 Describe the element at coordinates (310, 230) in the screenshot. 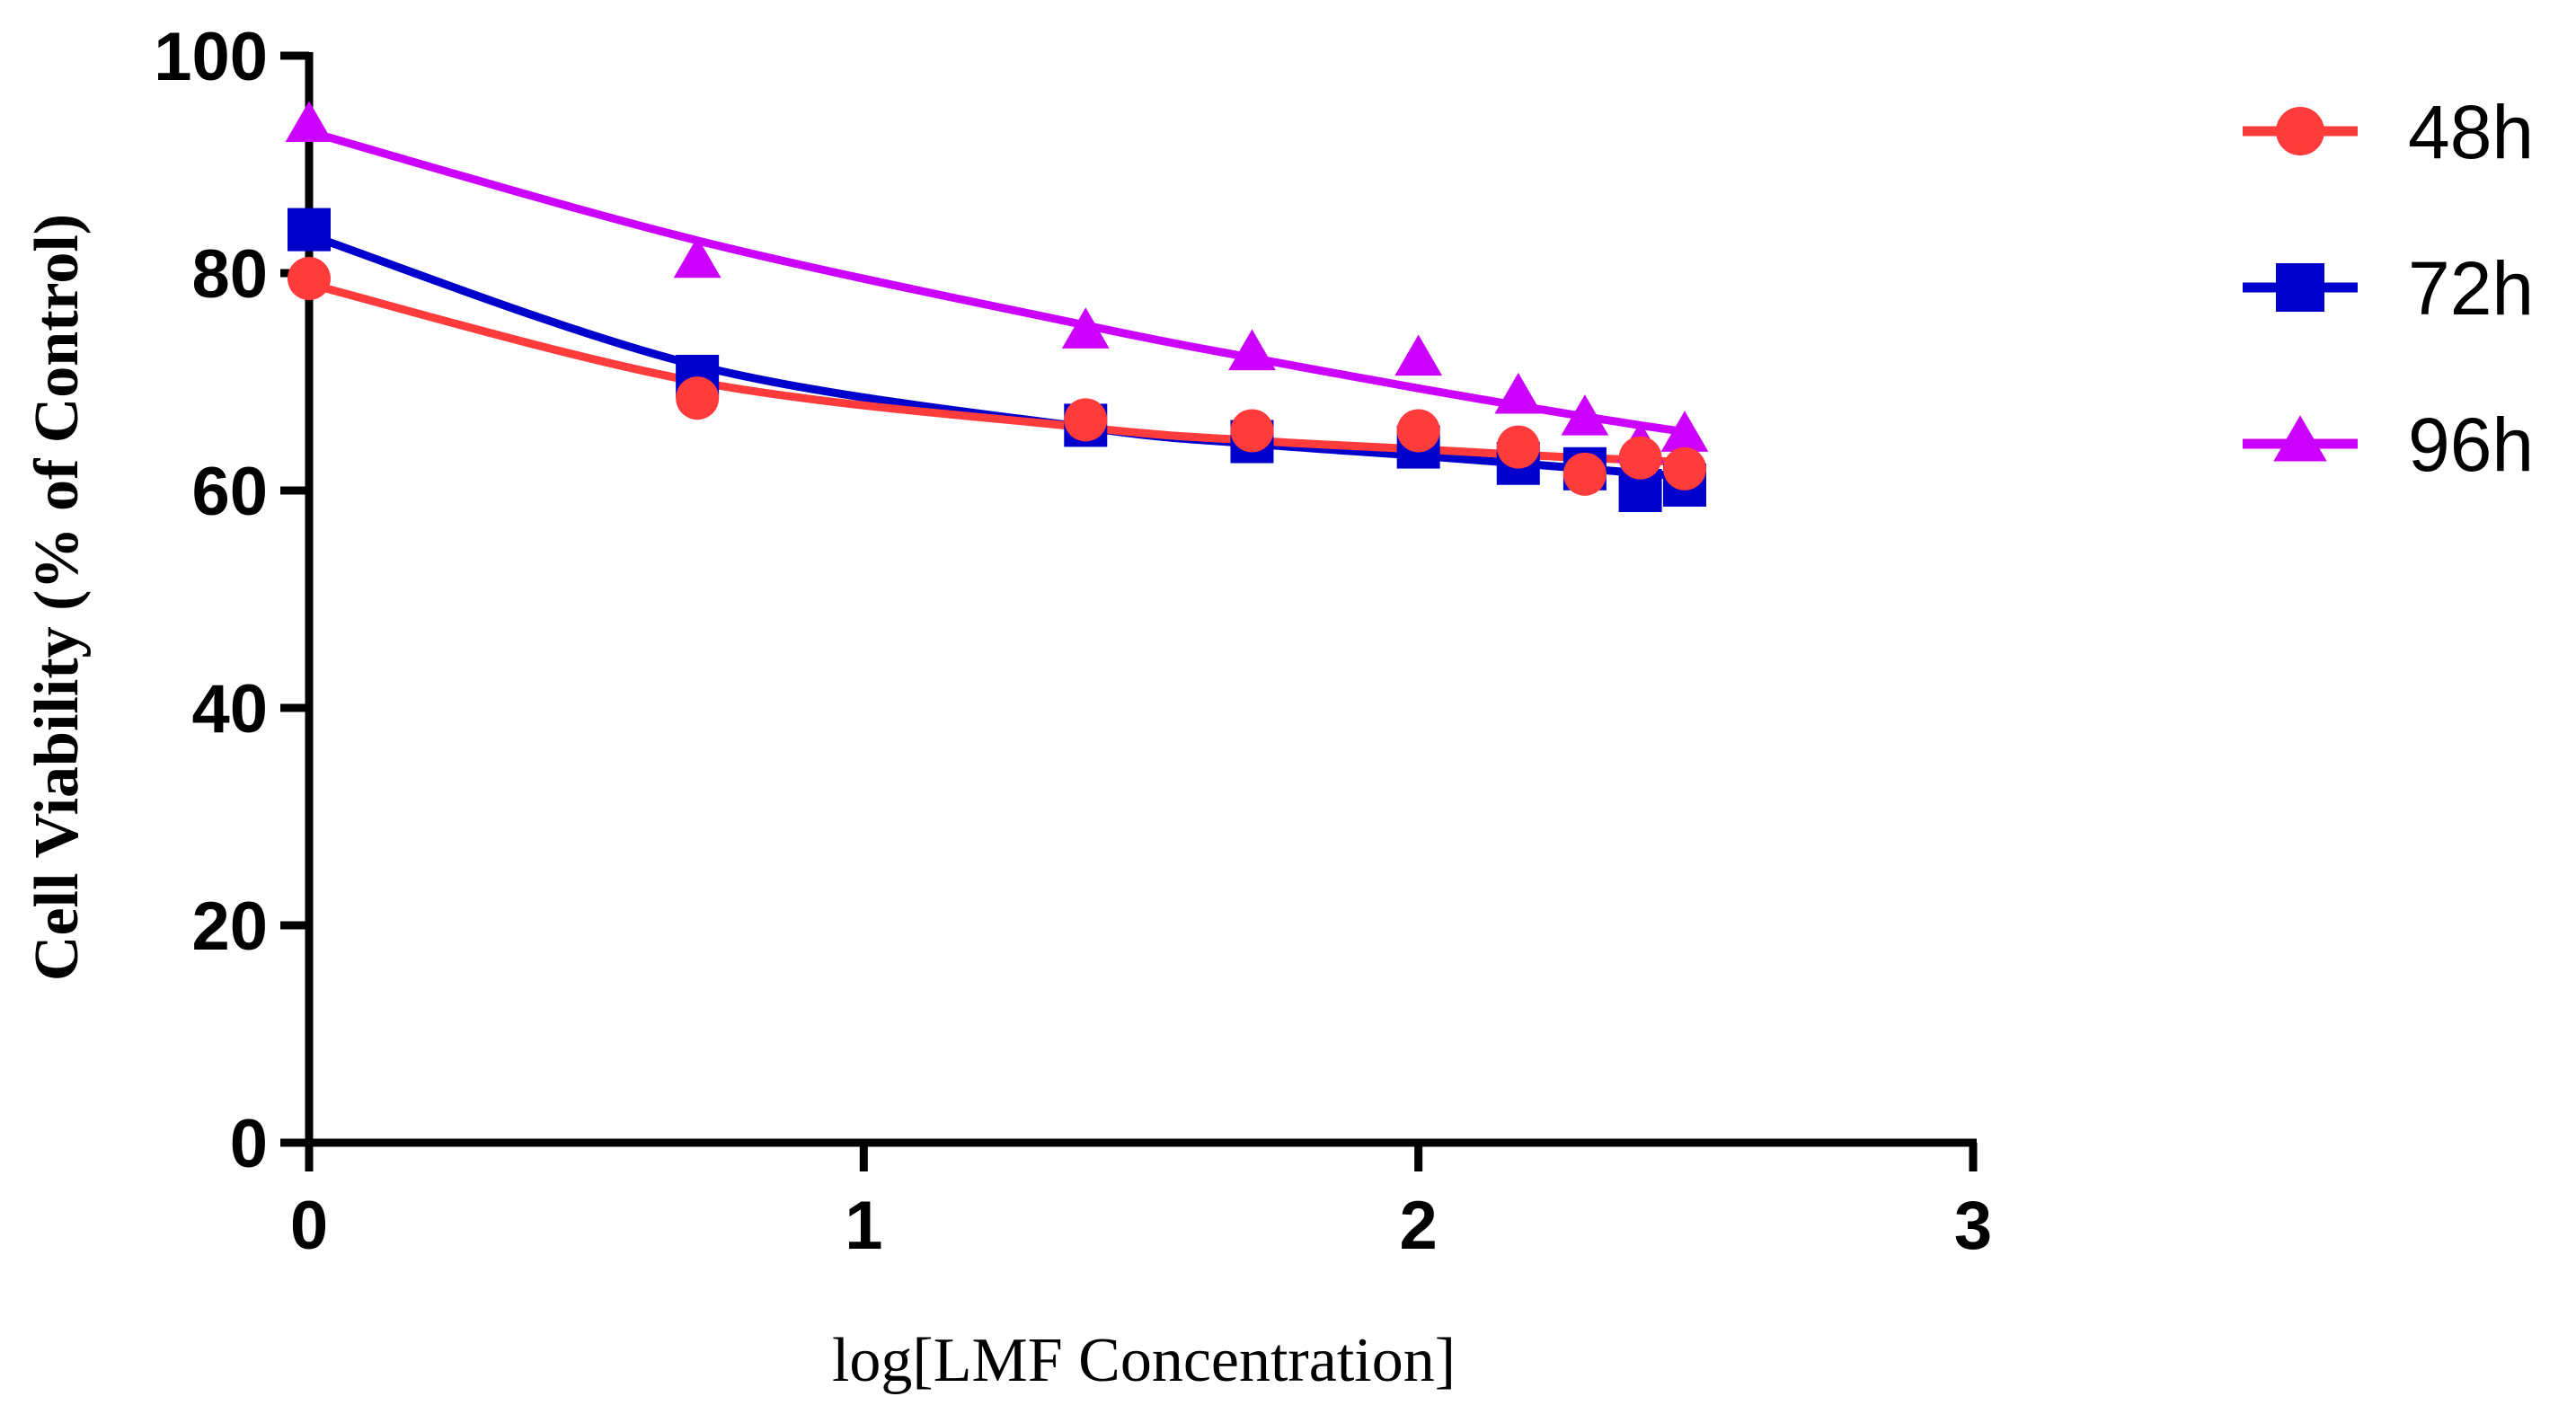

I see `data-point-72h` at that location.